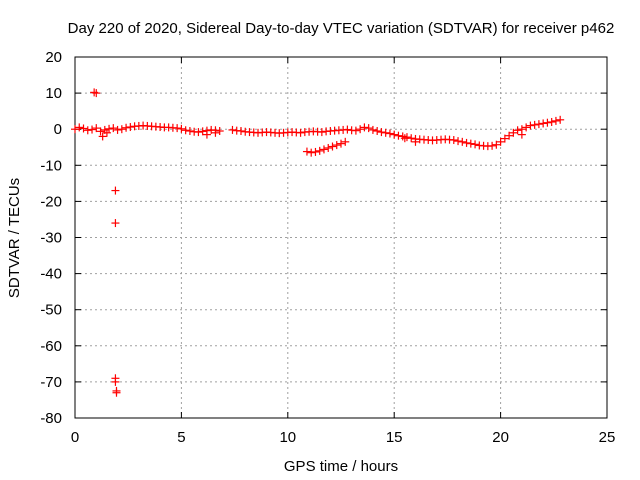 The height and width of the screenshot is (480, 640). What do you see at coordinates (58, 129) in the screenshot?
I see `y-tick-label: 0` at bounding box center [58, 129].